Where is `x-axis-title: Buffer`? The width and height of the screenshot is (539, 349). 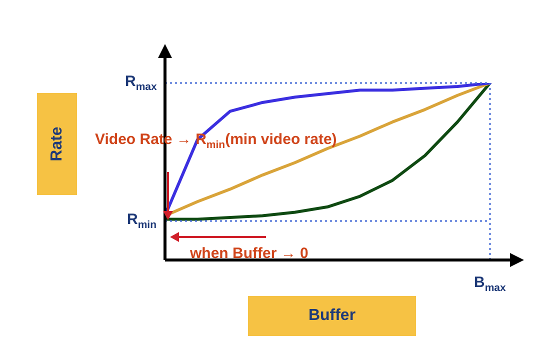 x-axis-title: Buffer is located at coordinates (332, 316).